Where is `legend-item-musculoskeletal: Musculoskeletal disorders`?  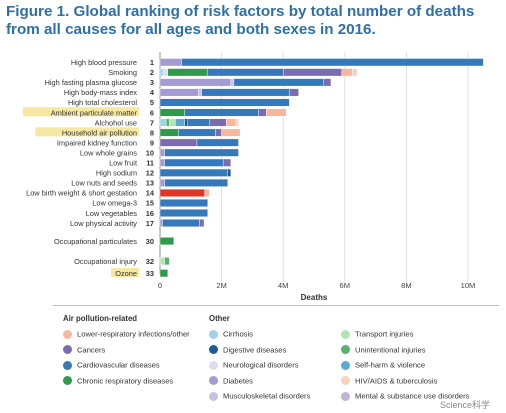 legend-item-musculoskeletal: Musculoskeletal disorders is located at coordinates (259, 396).